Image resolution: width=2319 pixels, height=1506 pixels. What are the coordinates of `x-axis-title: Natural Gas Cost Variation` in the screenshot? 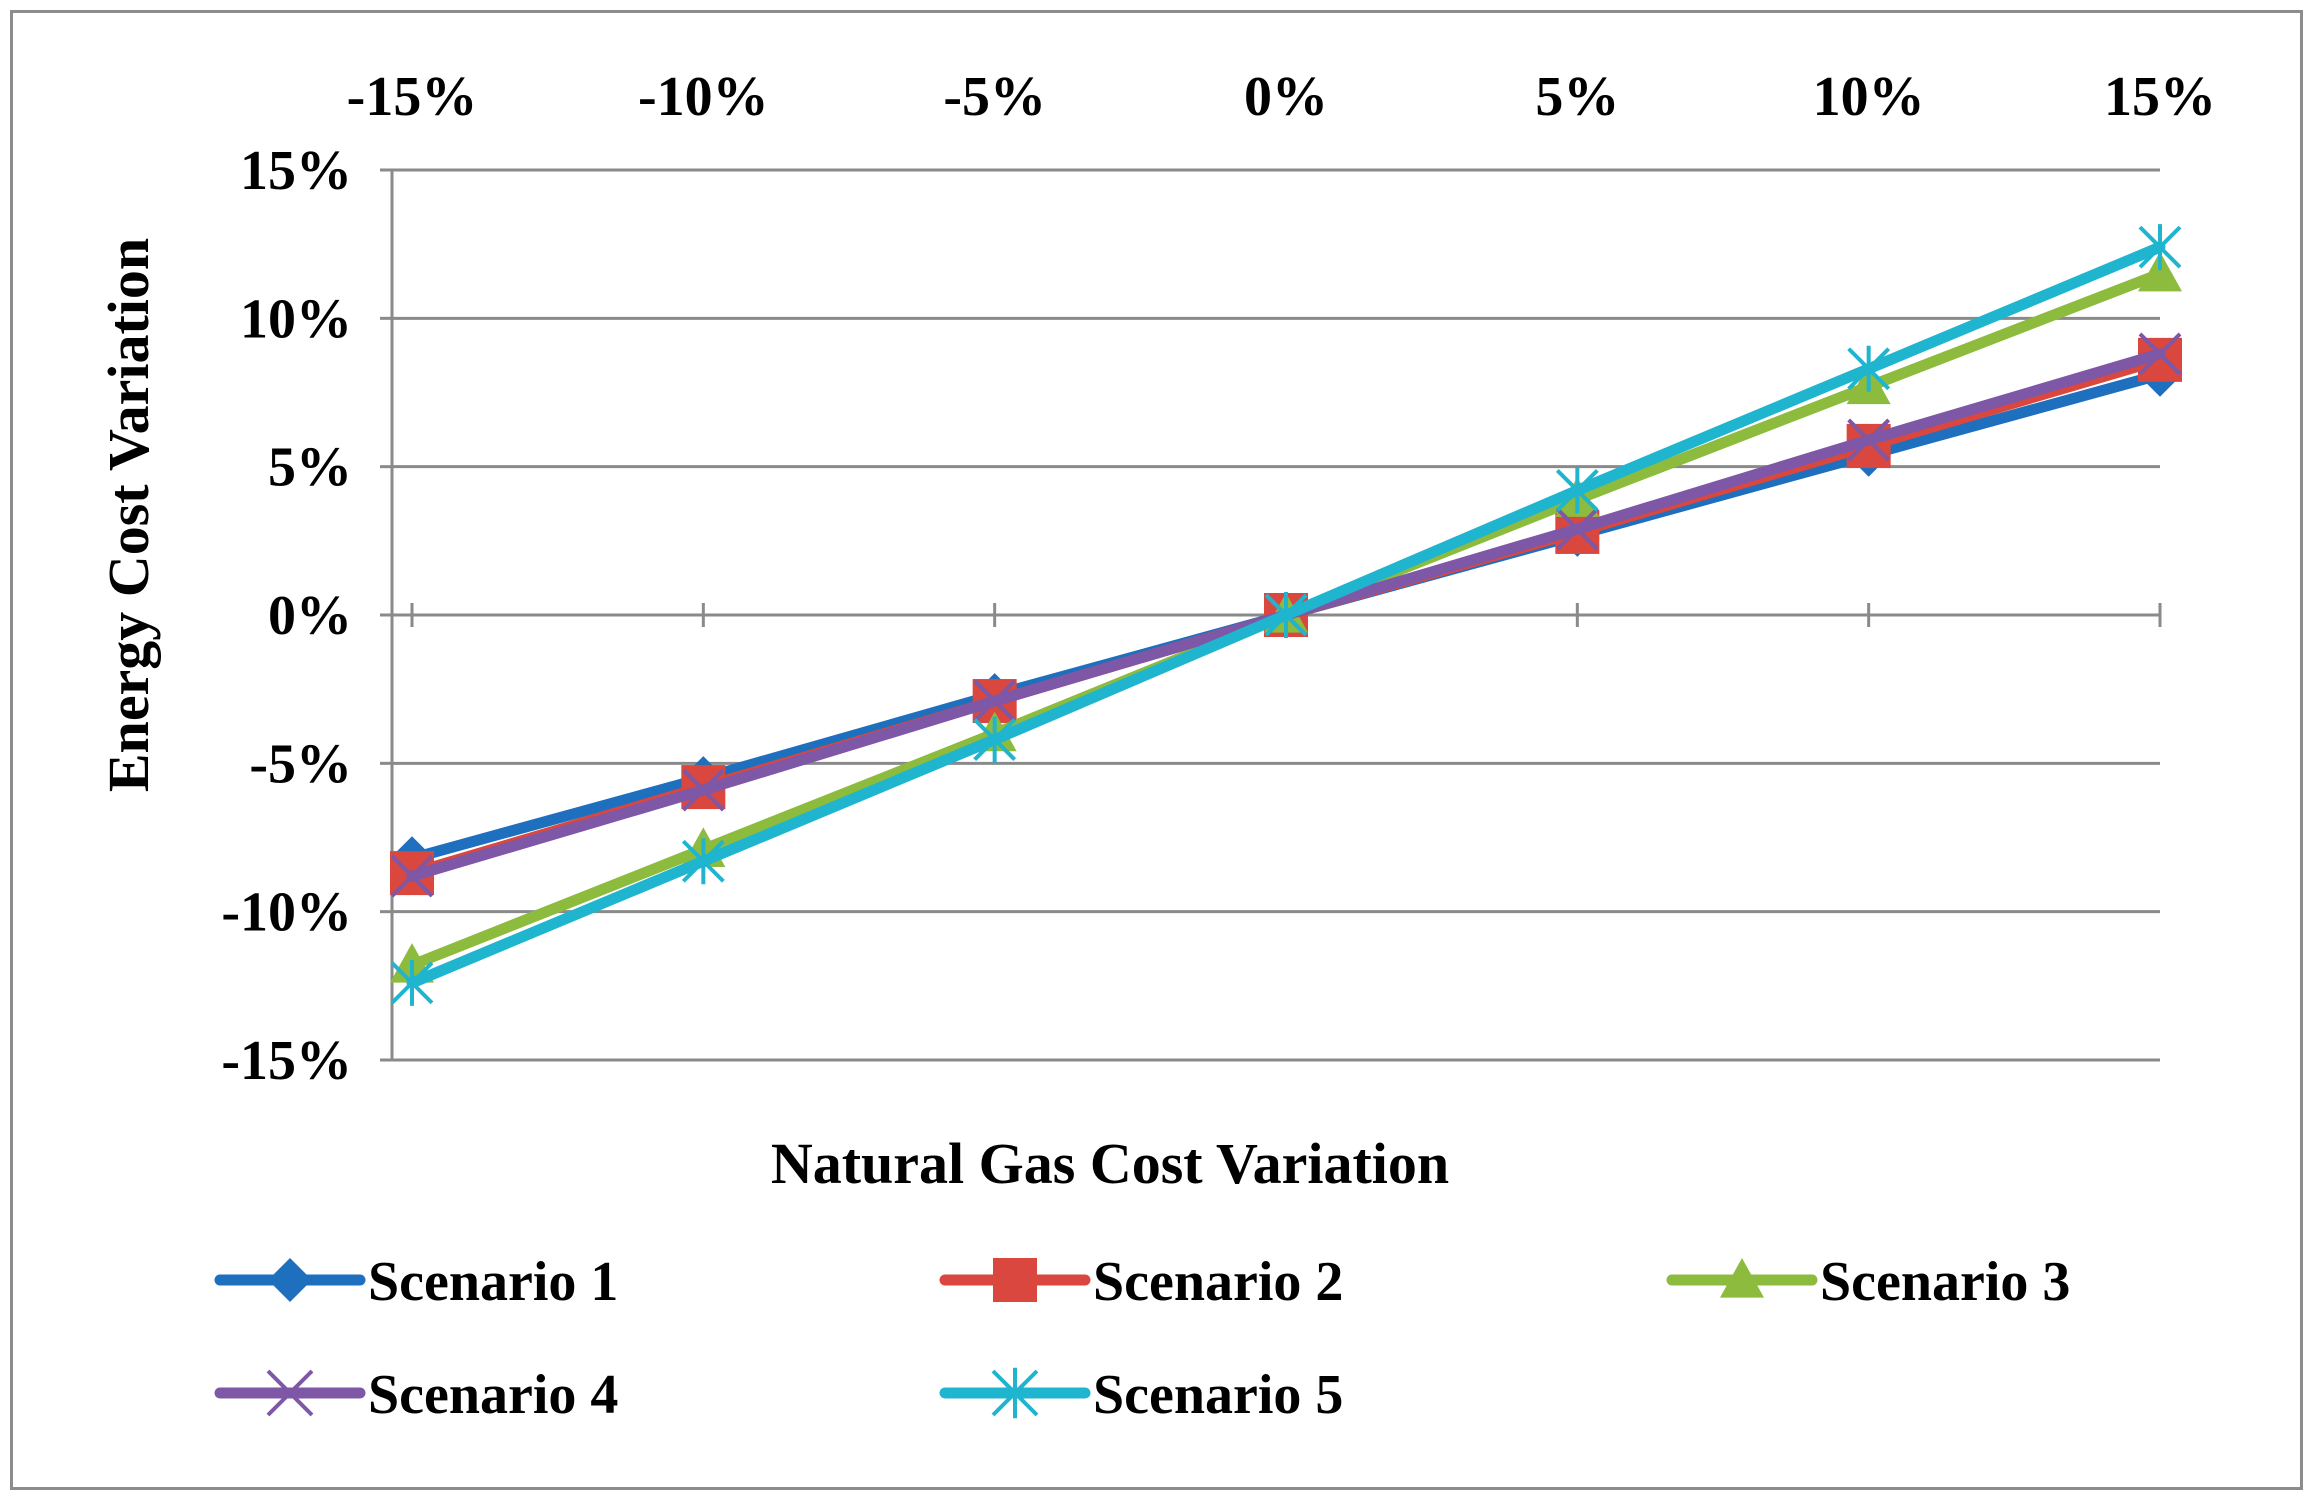 It's located at (1110, 1163).